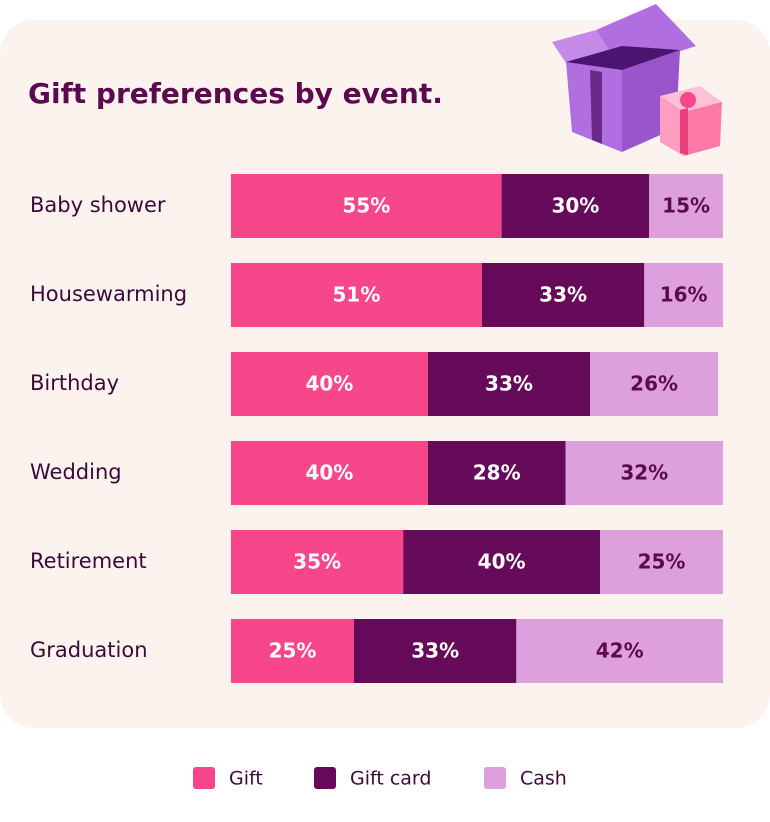  I want to click on value-label: 15%, so click(686, 206).